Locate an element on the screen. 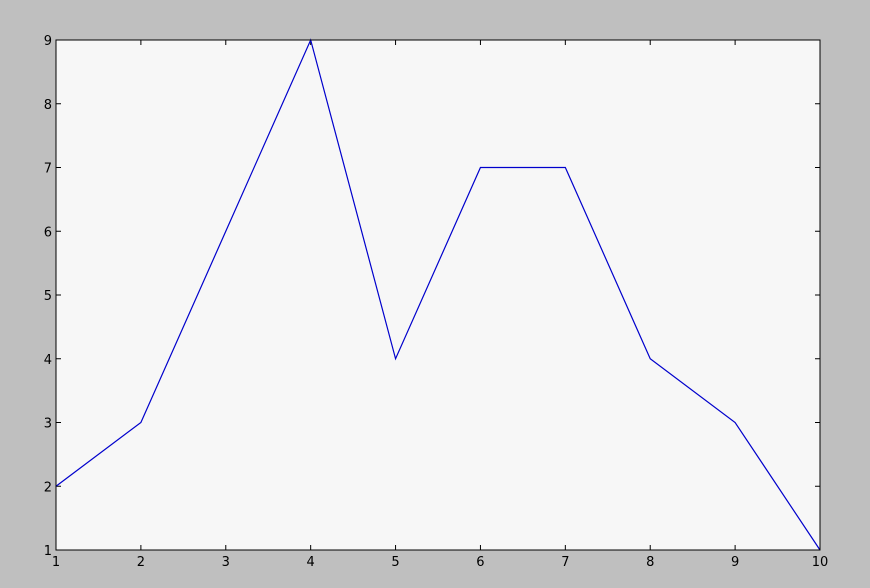  x-tick-label: 9 is located at coordinates (735, 562).